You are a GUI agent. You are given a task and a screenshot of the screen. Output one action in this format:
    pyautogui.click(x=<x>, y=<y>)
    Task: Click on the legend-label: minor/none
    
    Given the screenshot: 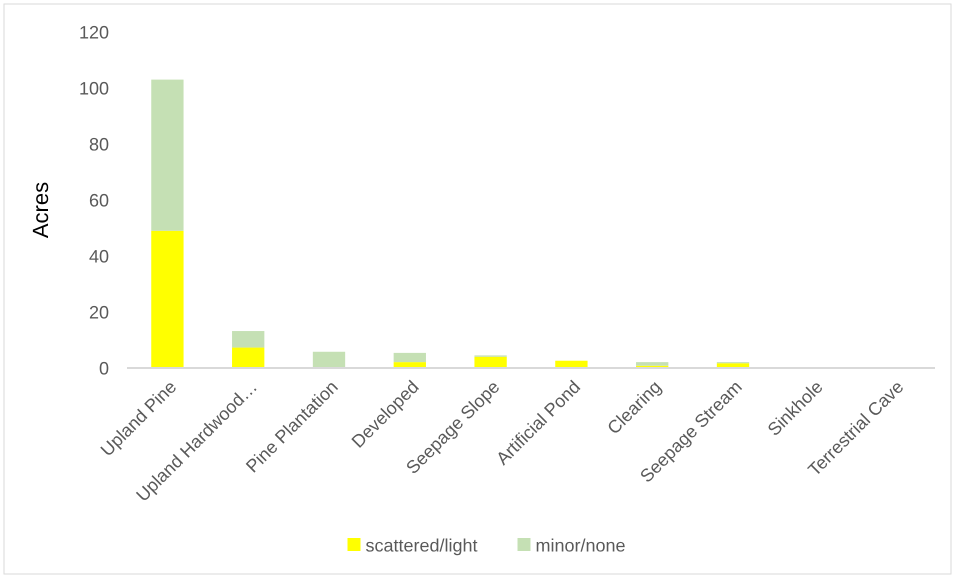 What is the action you would take?
    pyautogui.click(x=581, y=545)
    